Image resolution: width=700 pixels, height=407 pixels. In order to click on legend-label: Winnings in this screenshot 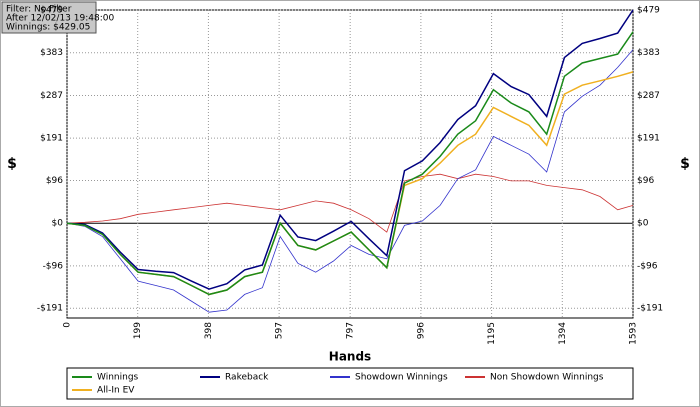, I will do `click(118, 378)`.